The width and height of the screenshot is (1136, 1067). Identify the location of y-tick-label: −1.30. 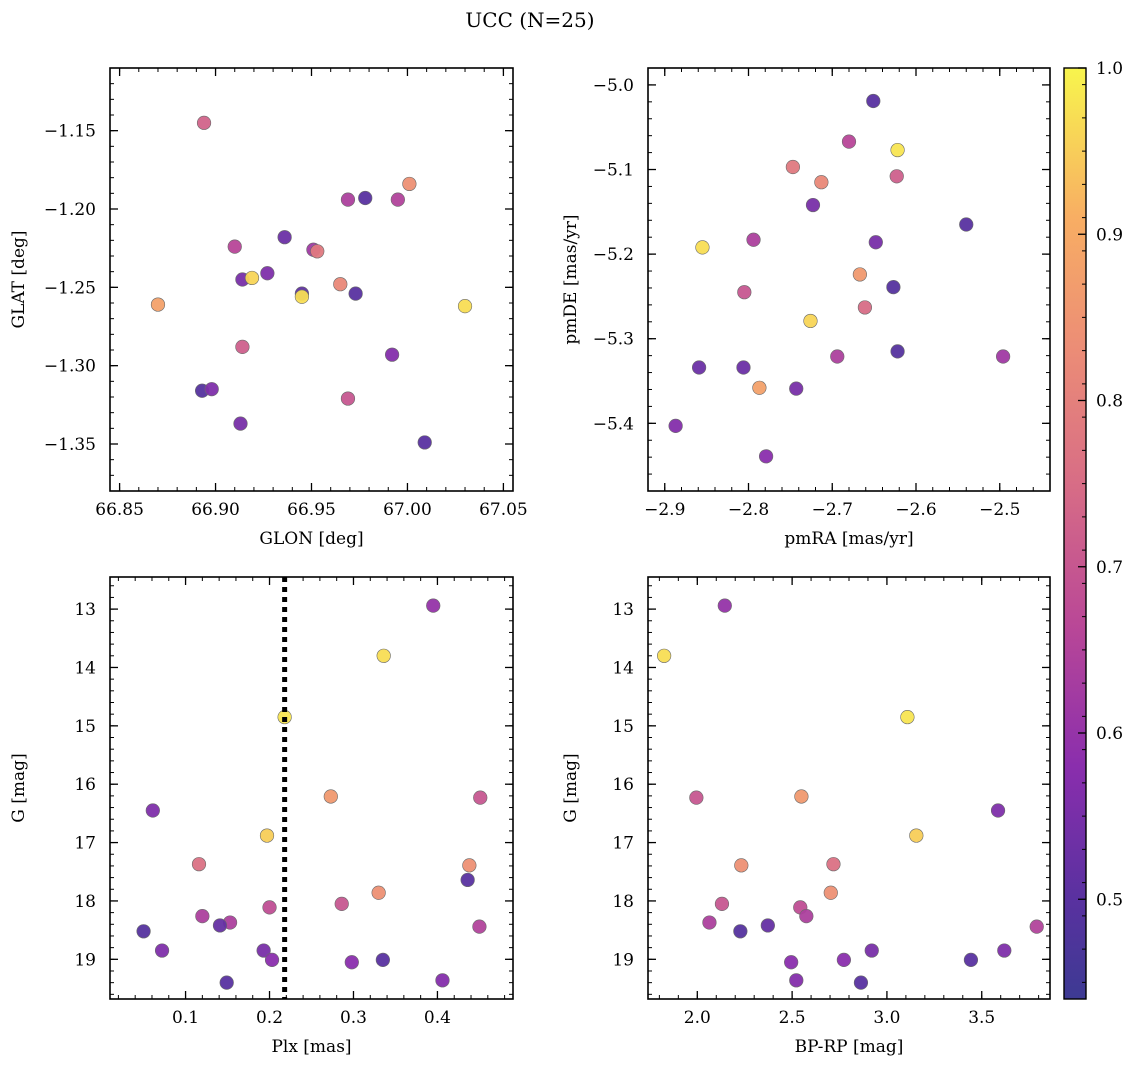
(70, 367).